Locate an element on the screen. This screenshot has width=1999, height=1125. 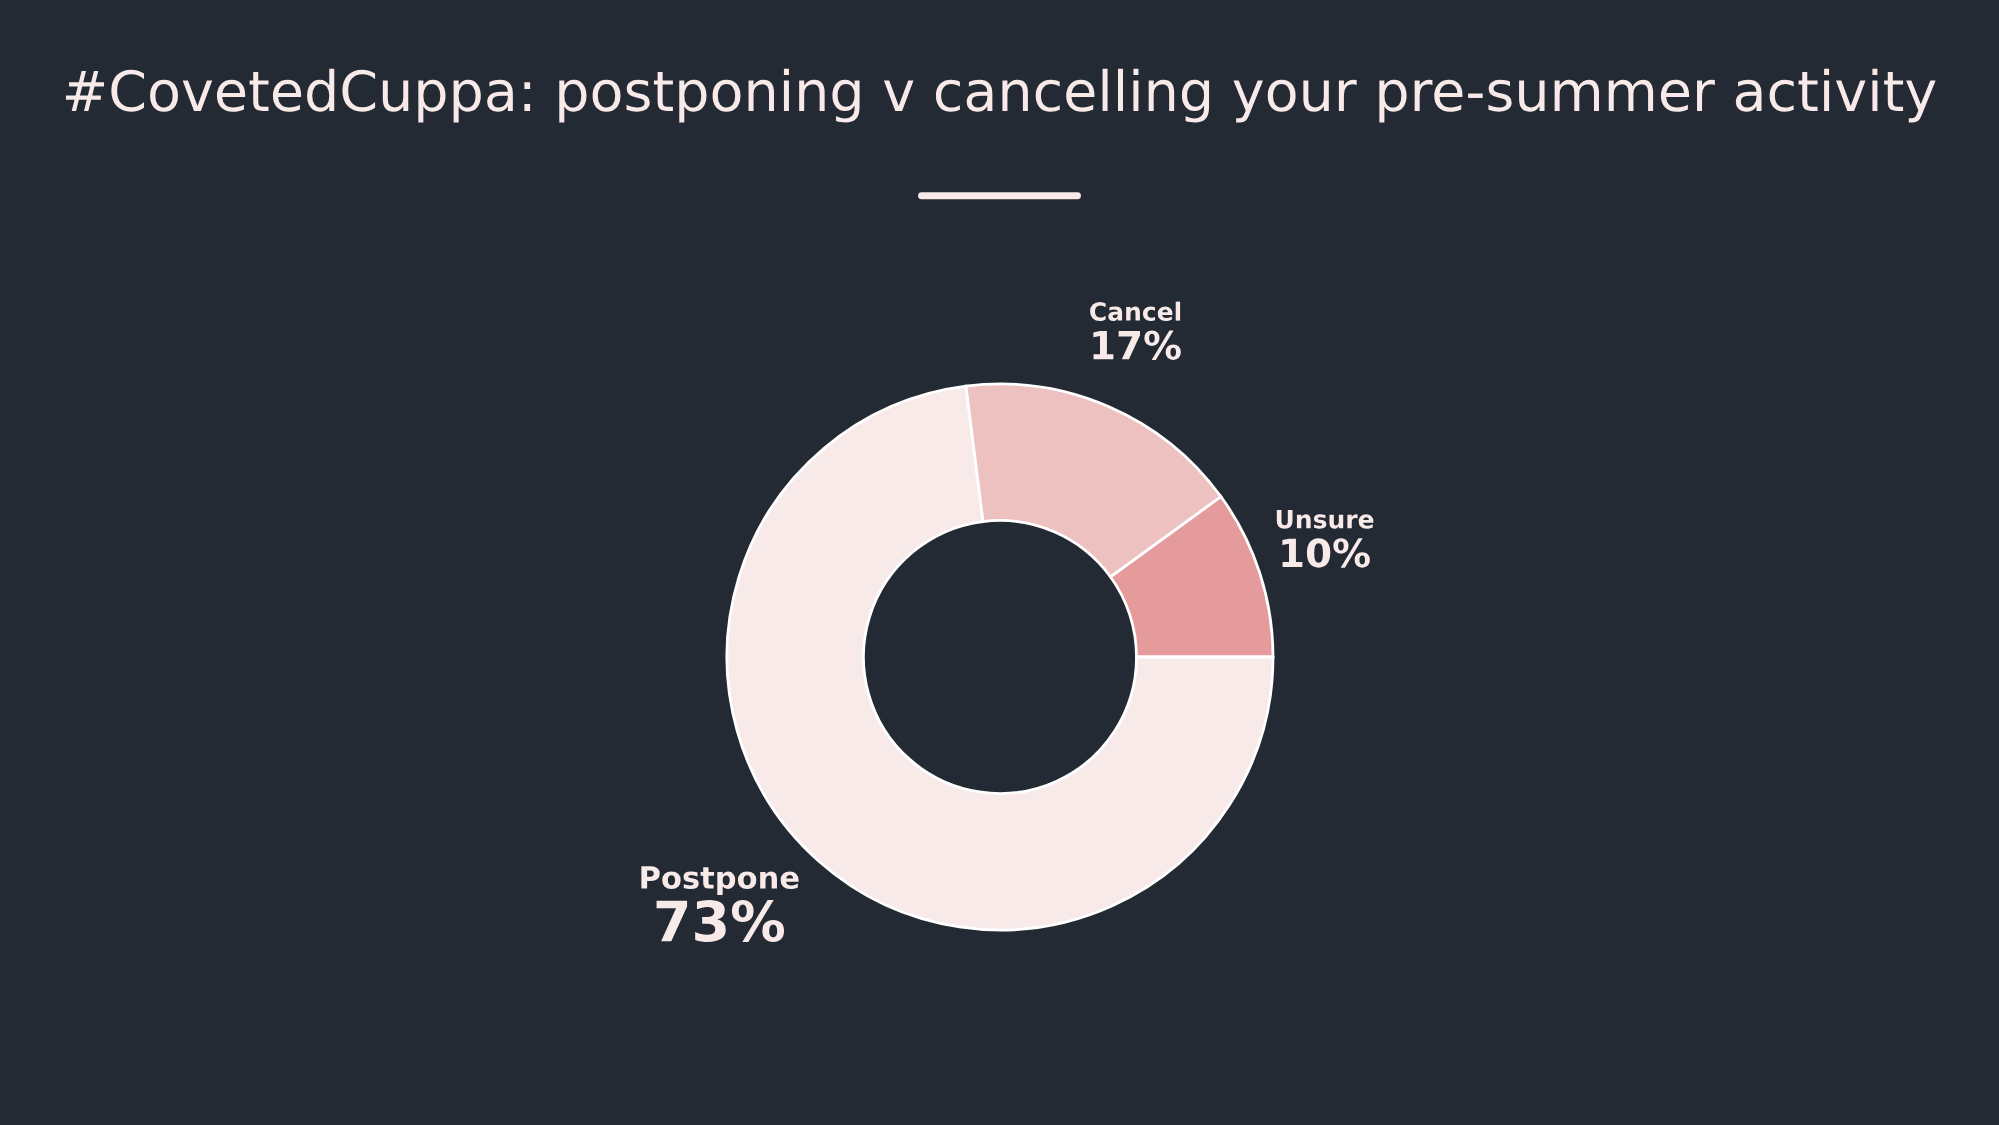
slice-label: Cancel is located at coordinates (1135, 311).